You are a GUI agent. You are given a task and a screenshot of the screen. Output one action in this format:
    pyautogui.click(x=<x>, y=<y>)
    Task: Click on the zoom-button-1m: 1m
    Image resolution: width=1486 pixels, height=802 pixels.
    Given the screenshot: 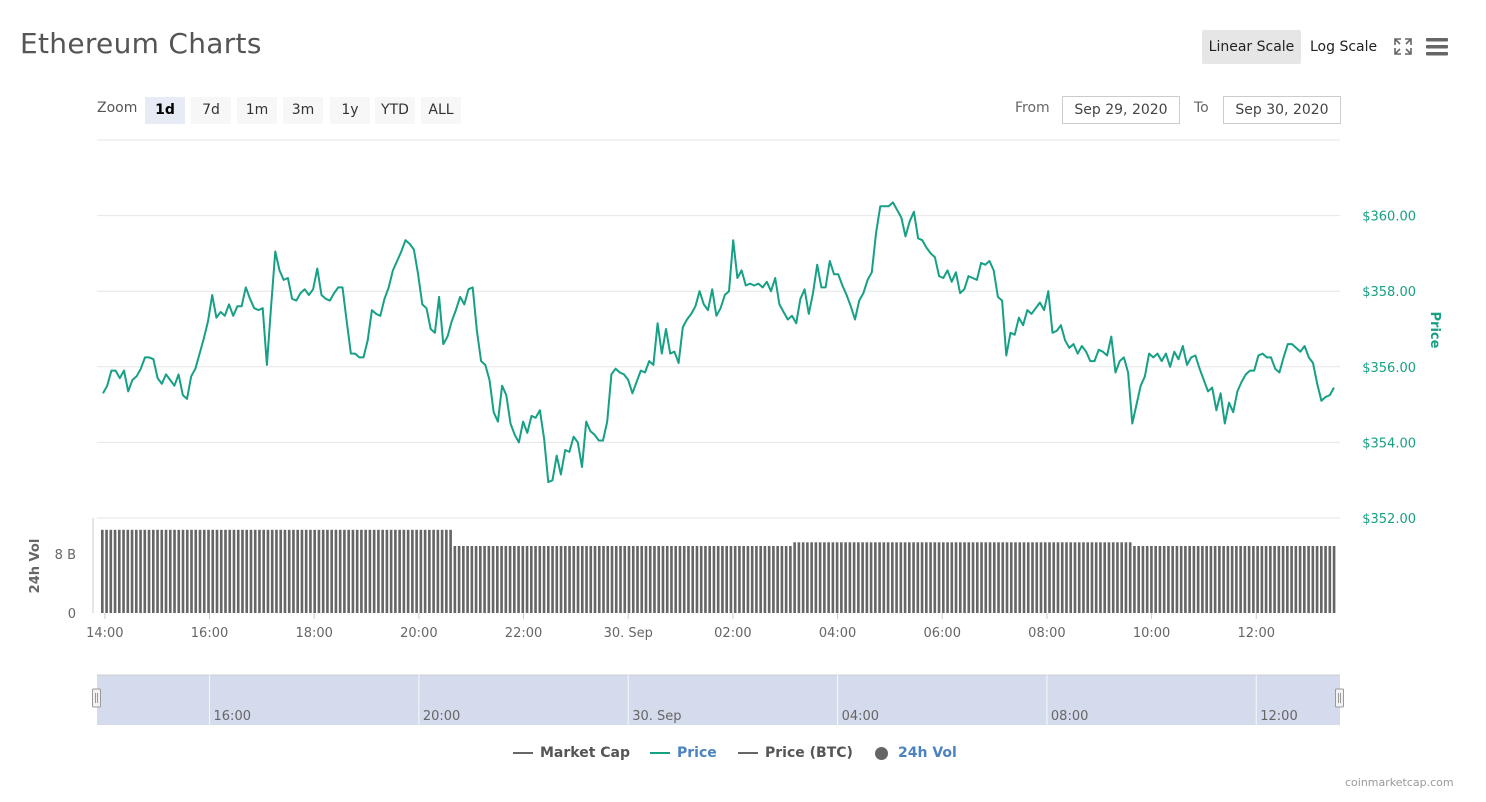 What is the action you would take?
    pyautogui.click(x=257, y=110)
    